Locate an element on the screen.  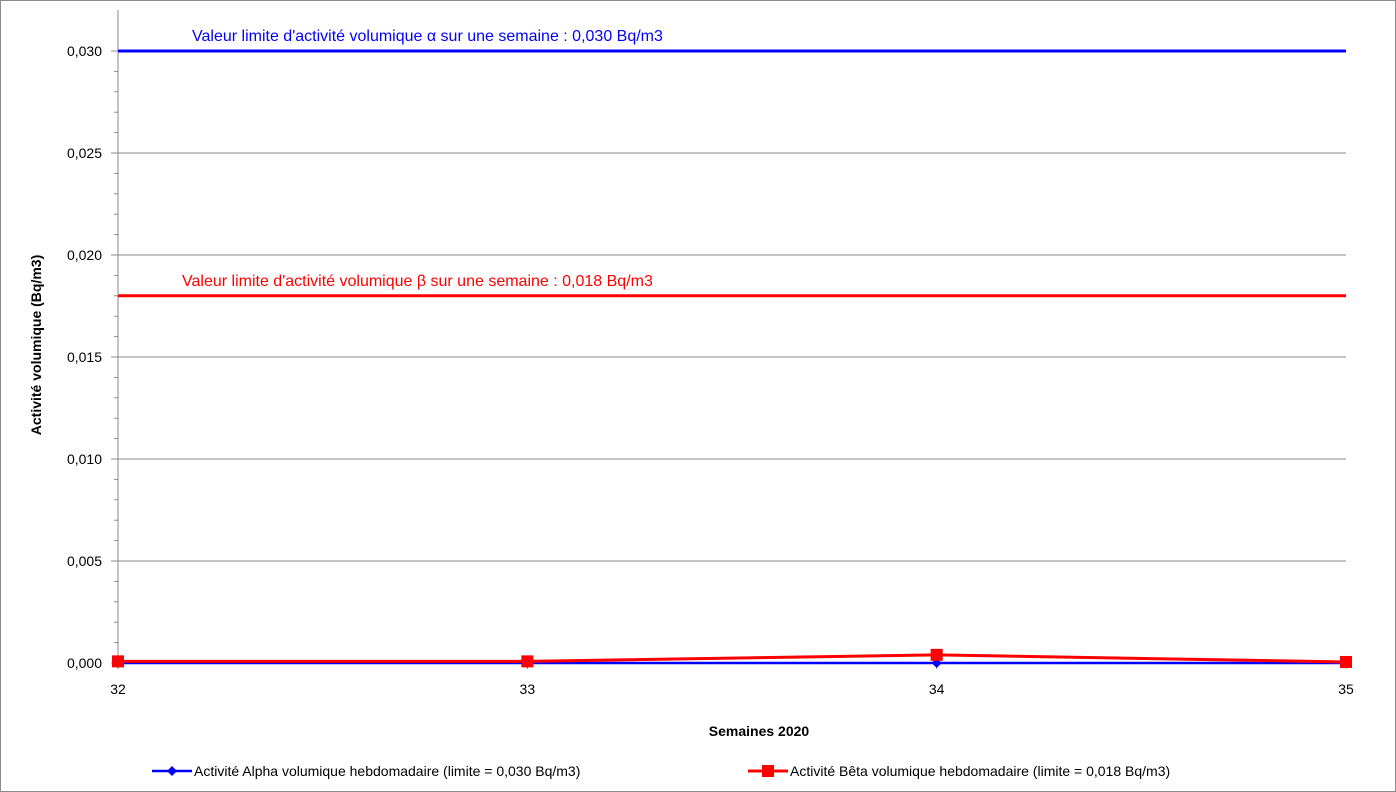
y-tick-label: 0,020 is located at coordinates (84, 255).